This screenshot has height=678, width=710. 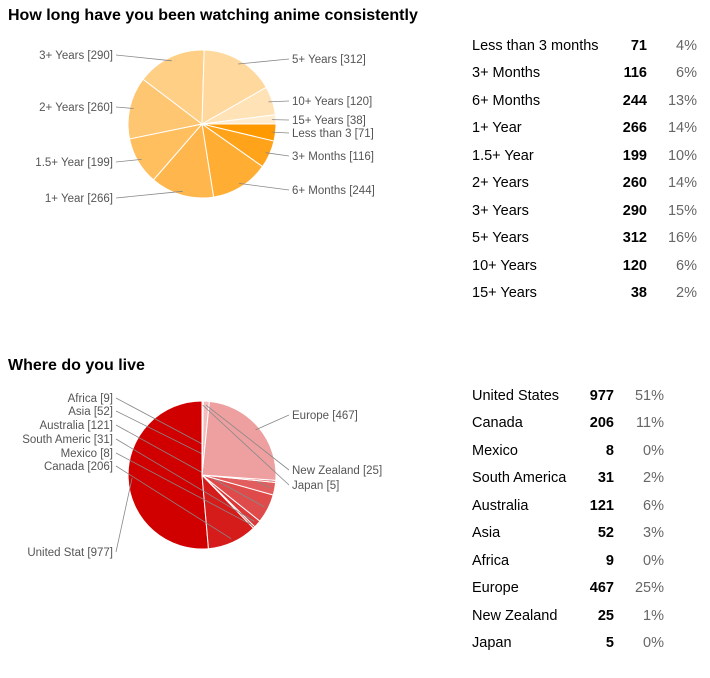 I want to click on table-row: 6+ Months 244 13%, so click(x=584, y=101).